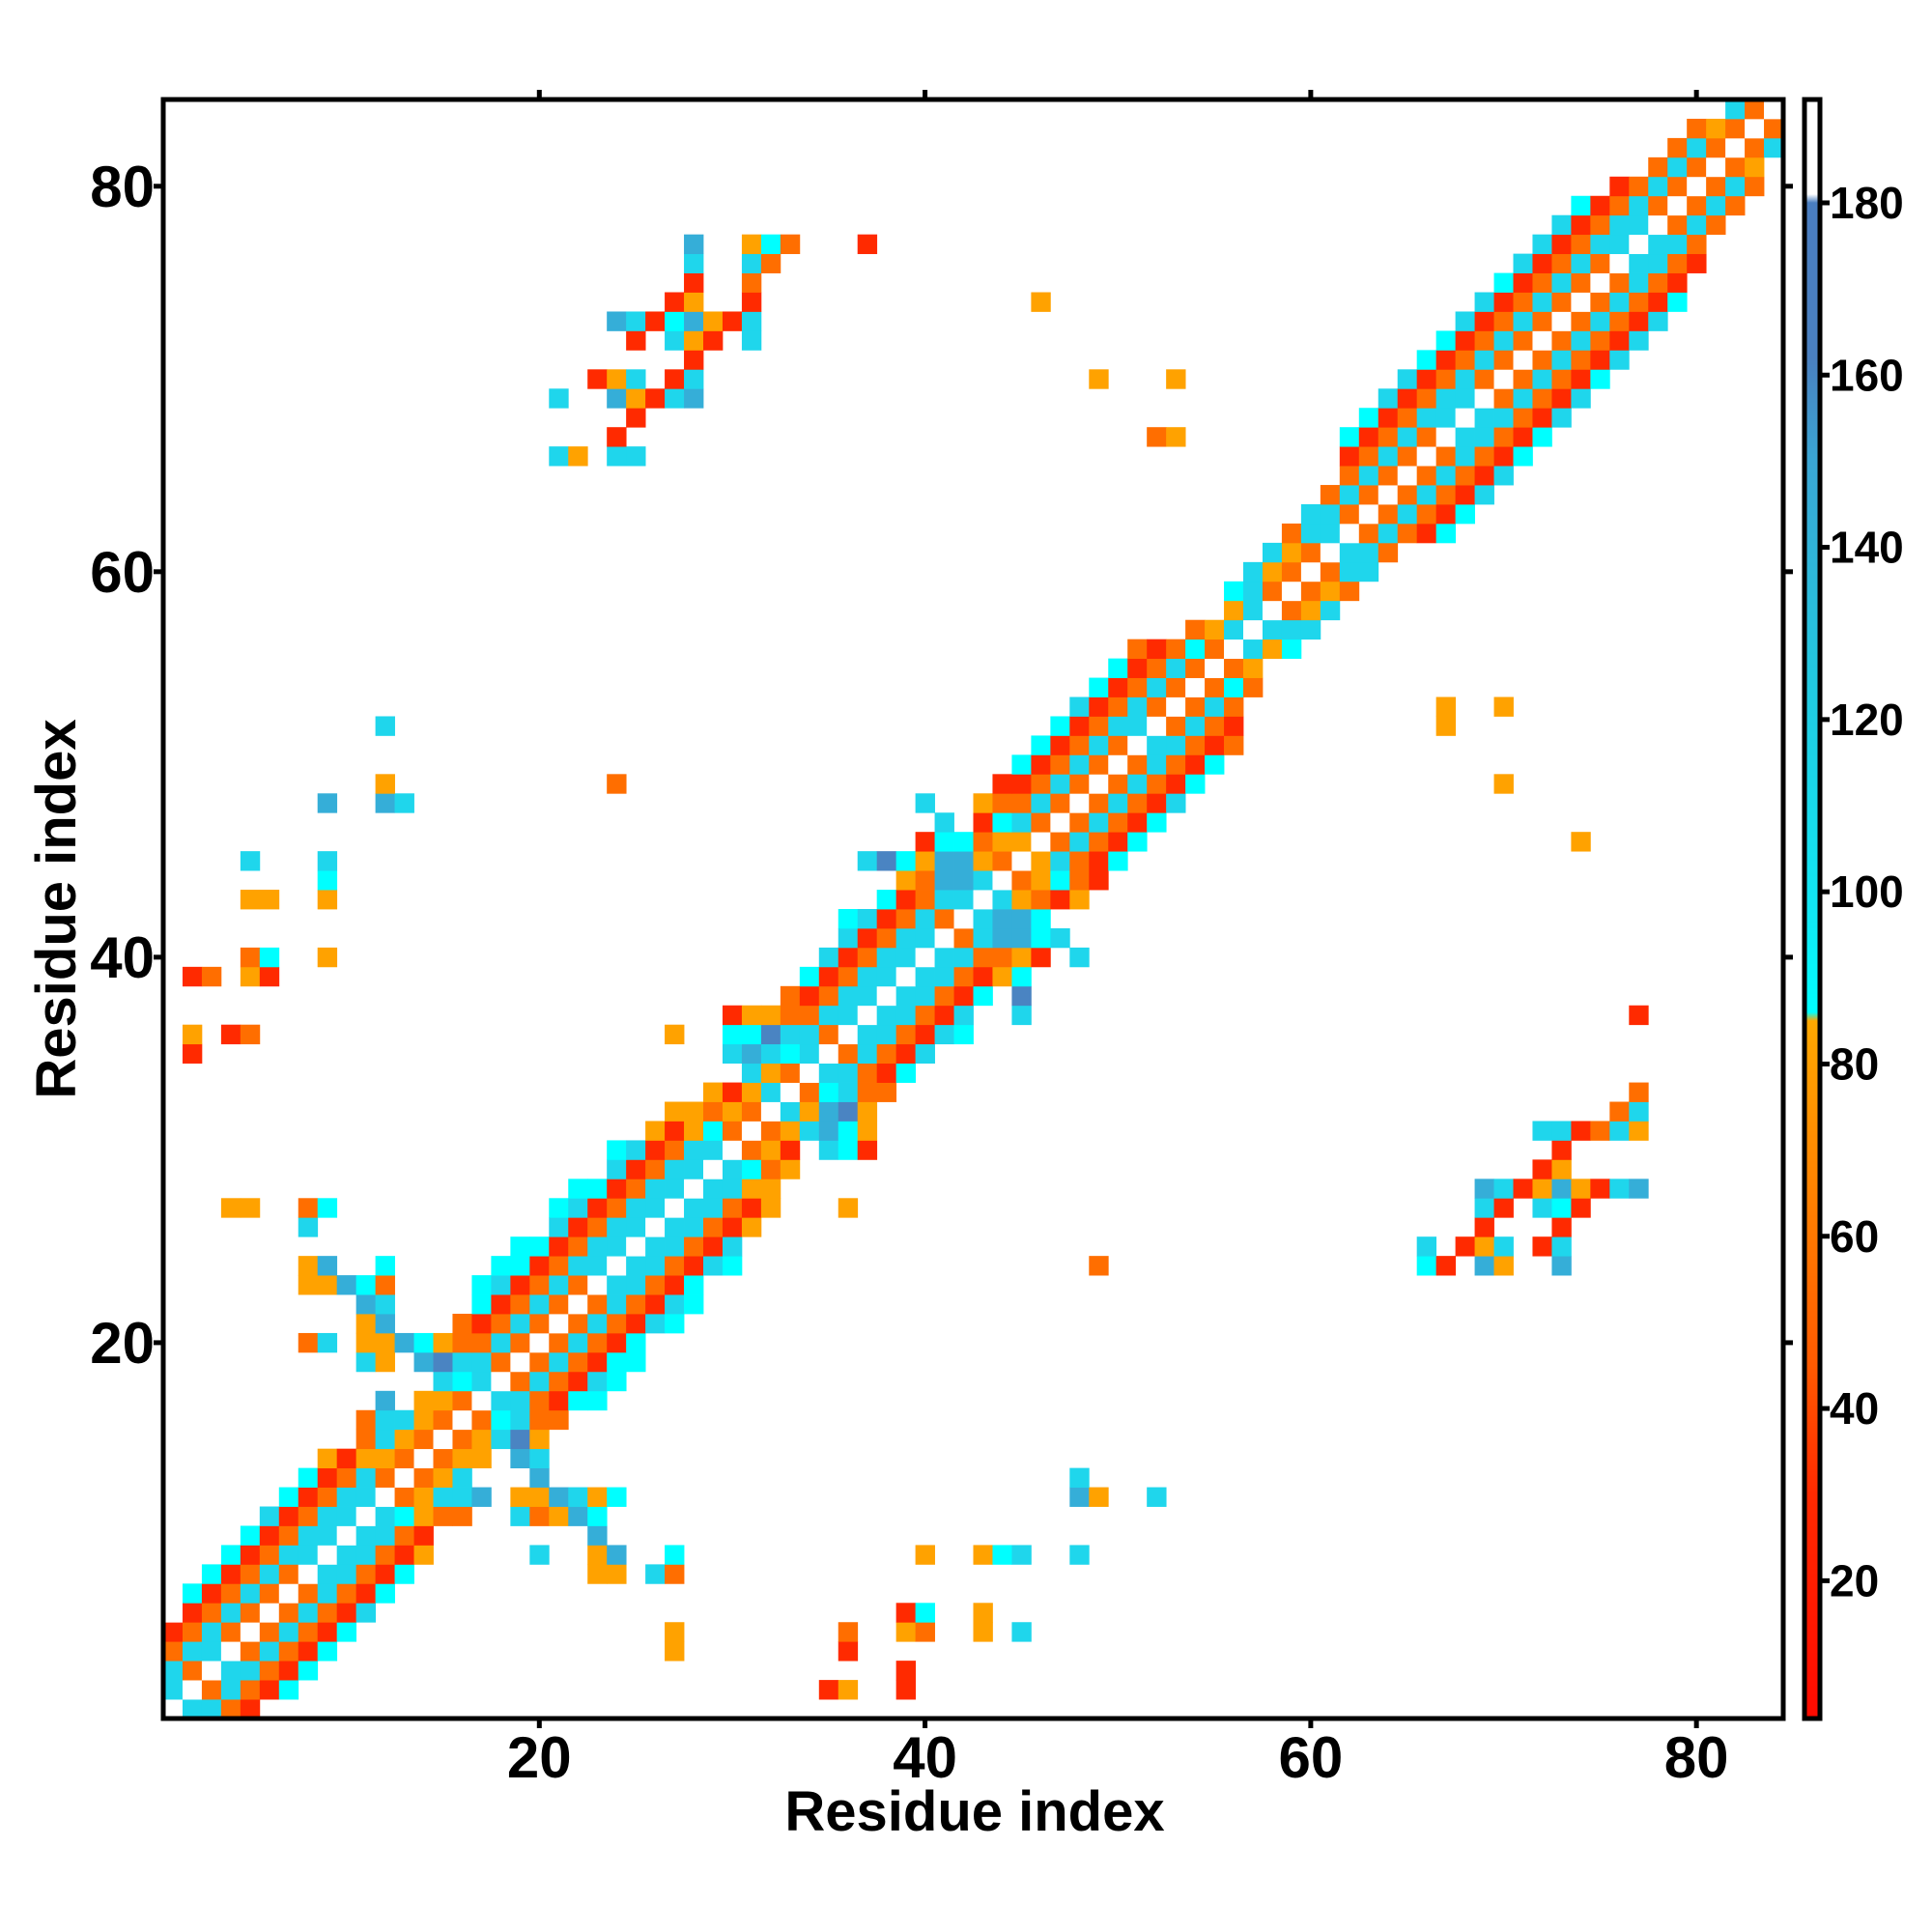 The image size is (1932, 1932). Describe the element at coordinates (122, 572) in the screenshot. I see `y-tick-label: 60` at that location.